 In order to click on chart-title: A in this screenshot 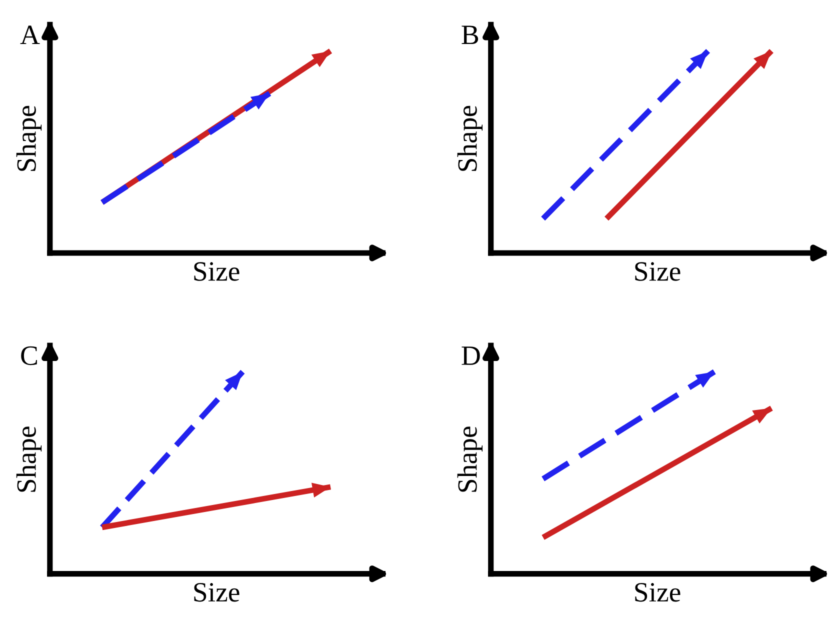, I will do `click(30, 35)`.